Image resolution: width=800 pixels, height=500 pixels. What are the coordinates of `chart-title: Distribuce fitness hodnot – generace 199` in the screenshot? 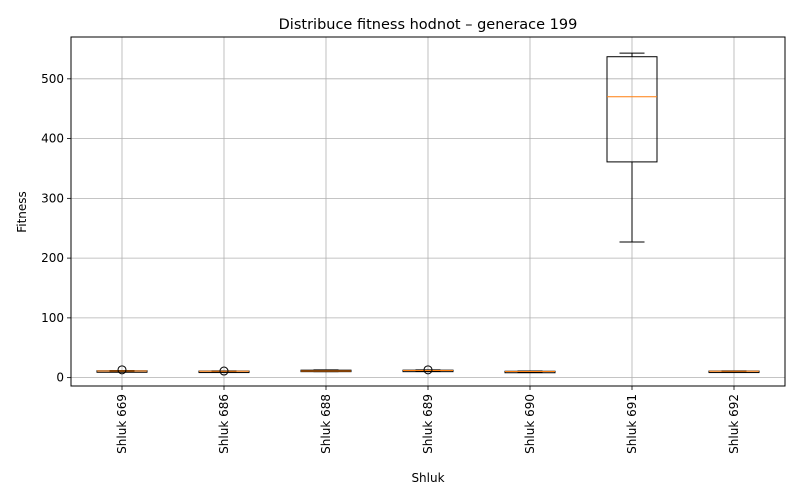 It's located at (428, 25).